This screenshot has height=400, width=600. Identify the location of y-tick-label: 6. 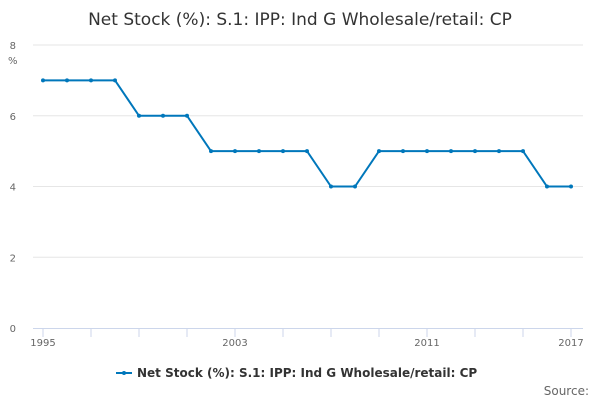
(13, 117).